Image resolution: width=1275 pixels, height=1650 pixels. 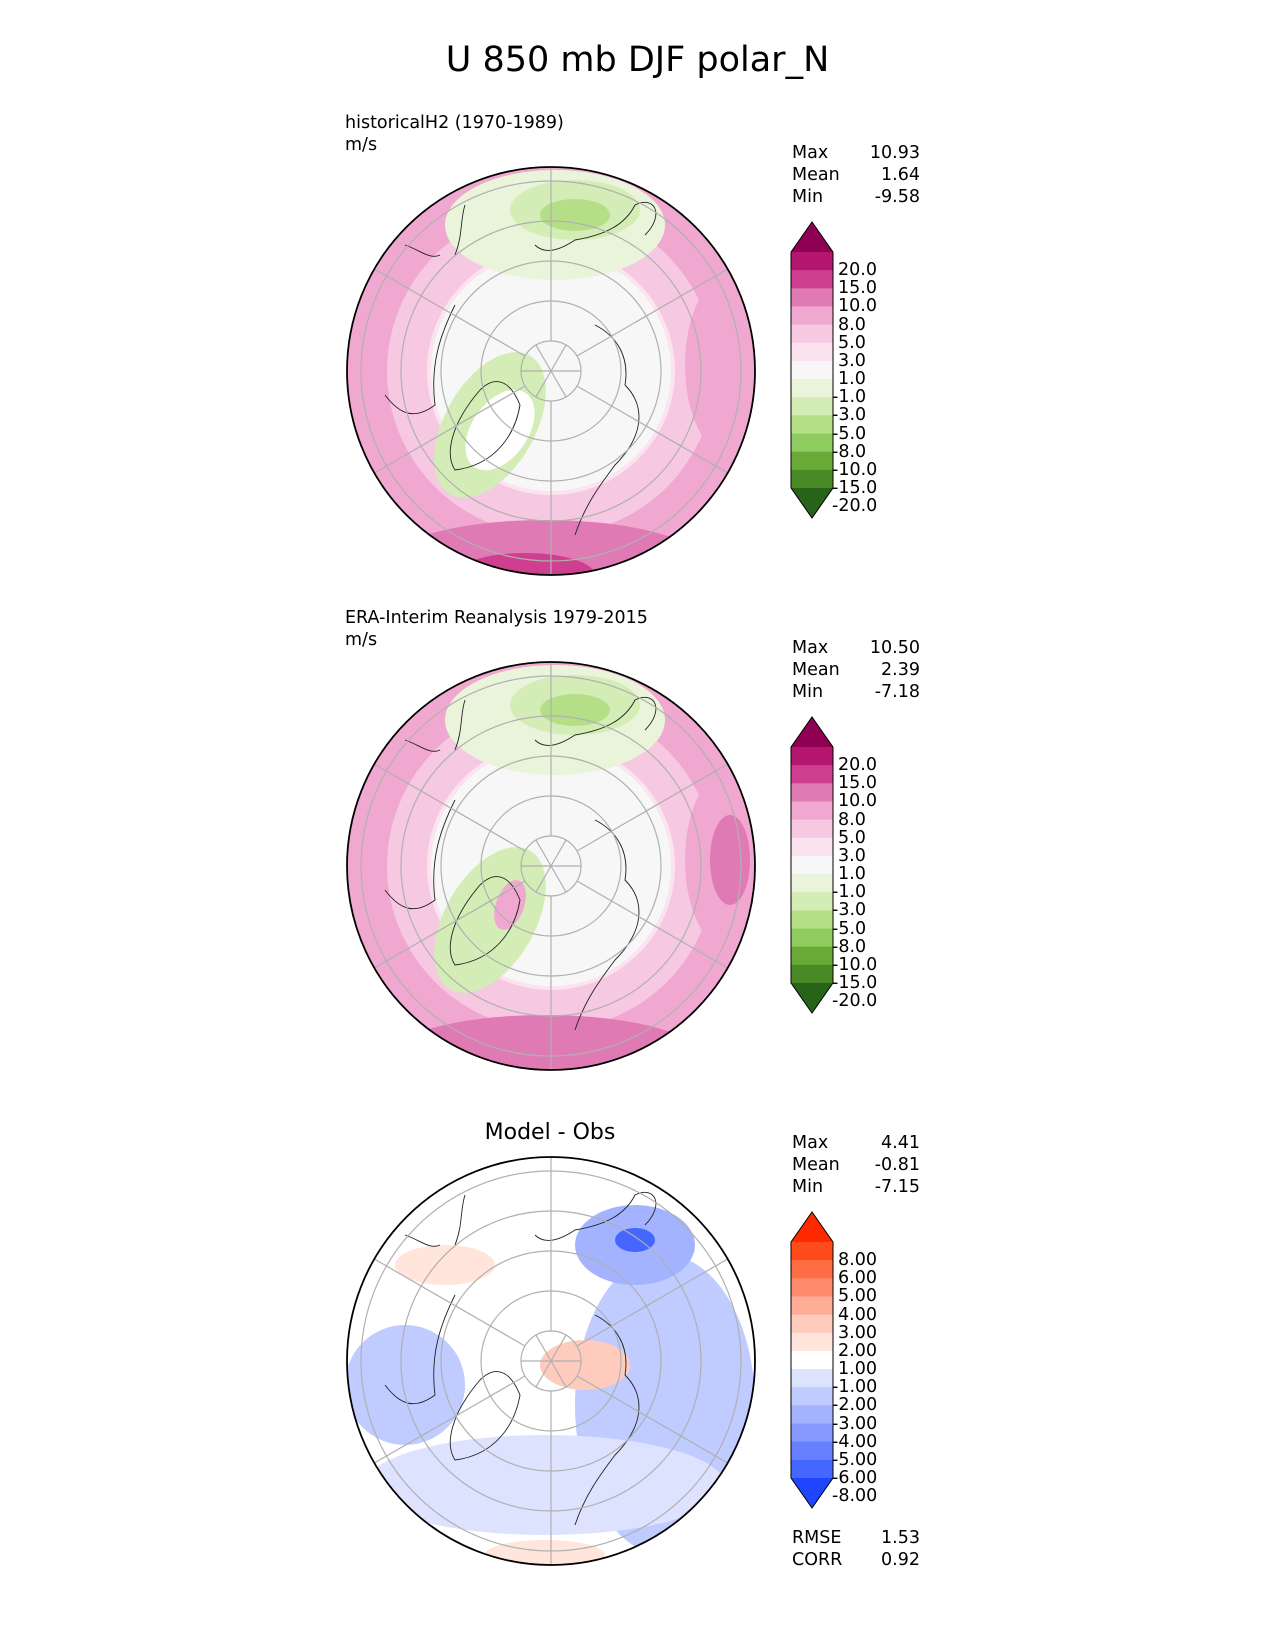 I want to click on colorbar-tick-label: -15.0, so click(x=855, y=983).